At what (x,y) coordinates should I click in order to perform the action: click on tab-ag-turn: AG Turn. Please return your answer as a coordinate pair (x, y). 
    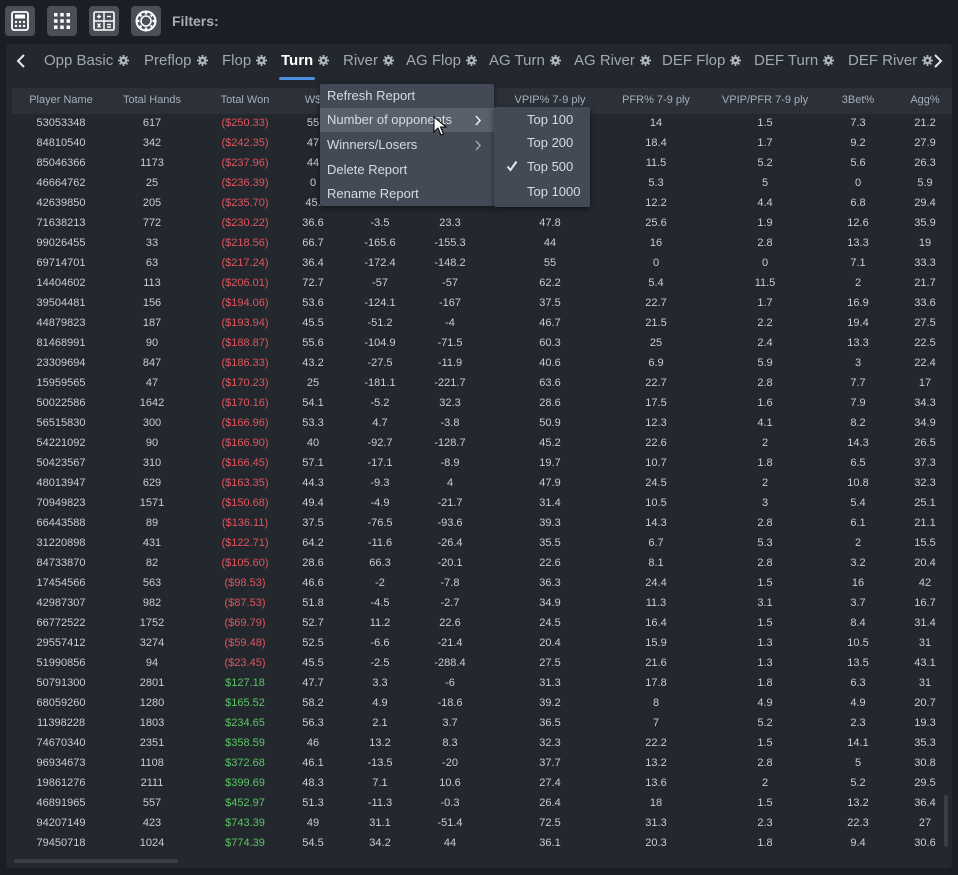
    Looking at the image, I should click on (525, 60).